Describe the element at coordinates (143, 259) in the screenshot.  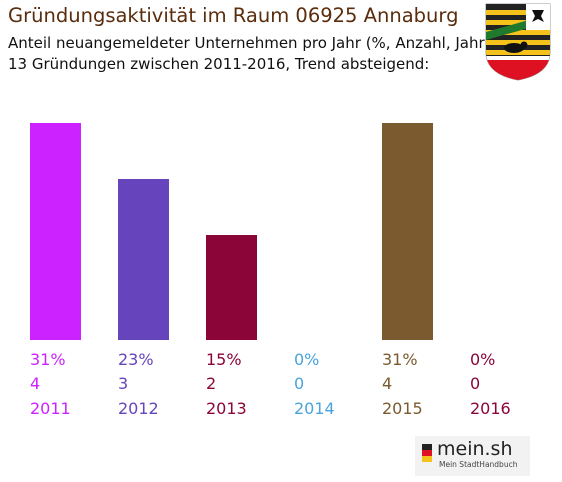
I see `bar-2012` at that location.